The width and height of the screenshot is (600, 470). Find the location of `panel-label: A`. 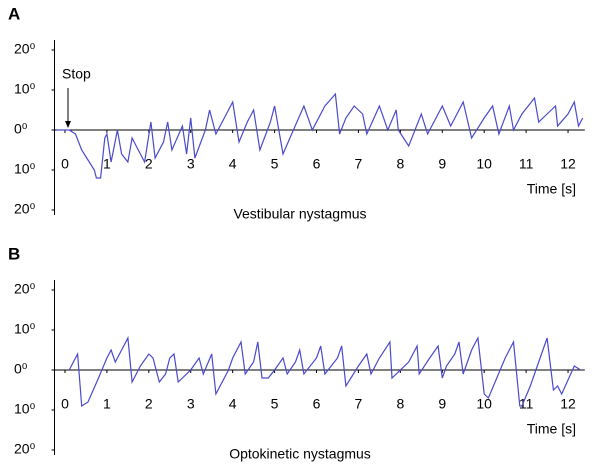

panel-label: A is located at coordinates (14, 13).